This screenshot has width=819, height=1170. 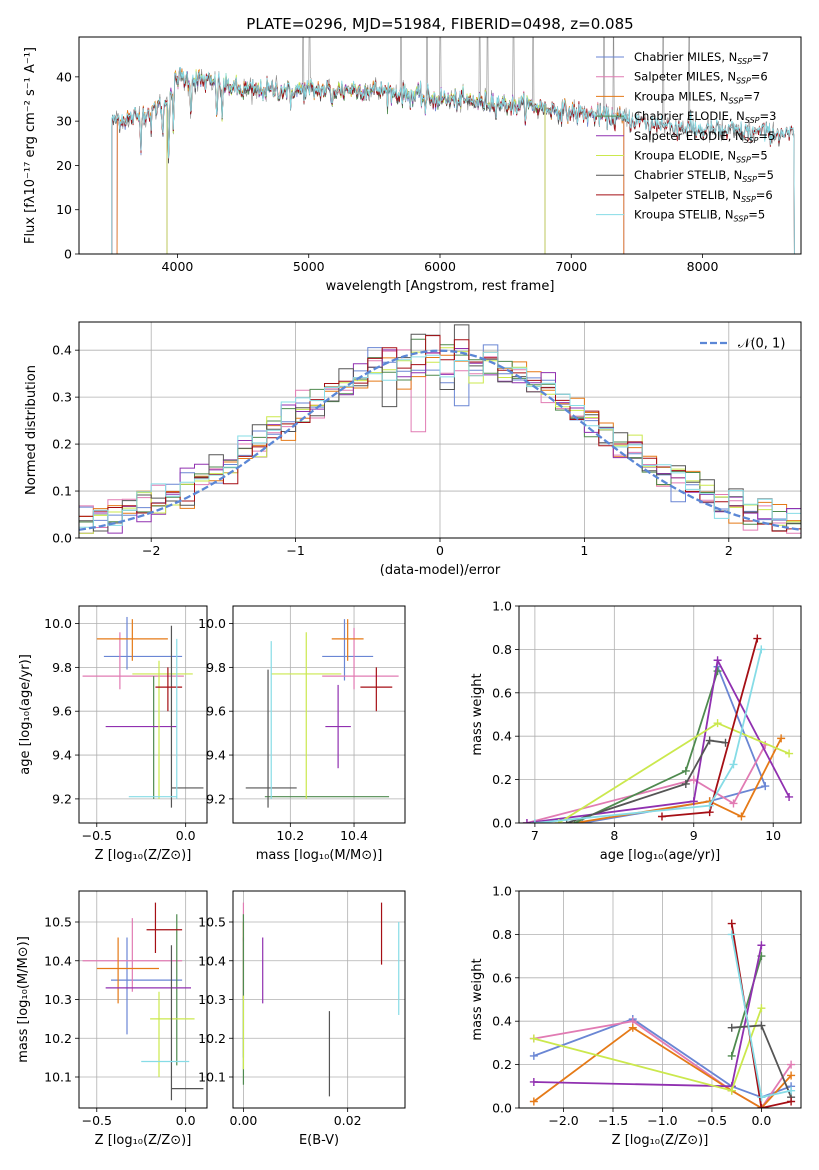 I want to click on x-tick-label: 10, so click(x=773, y=835).